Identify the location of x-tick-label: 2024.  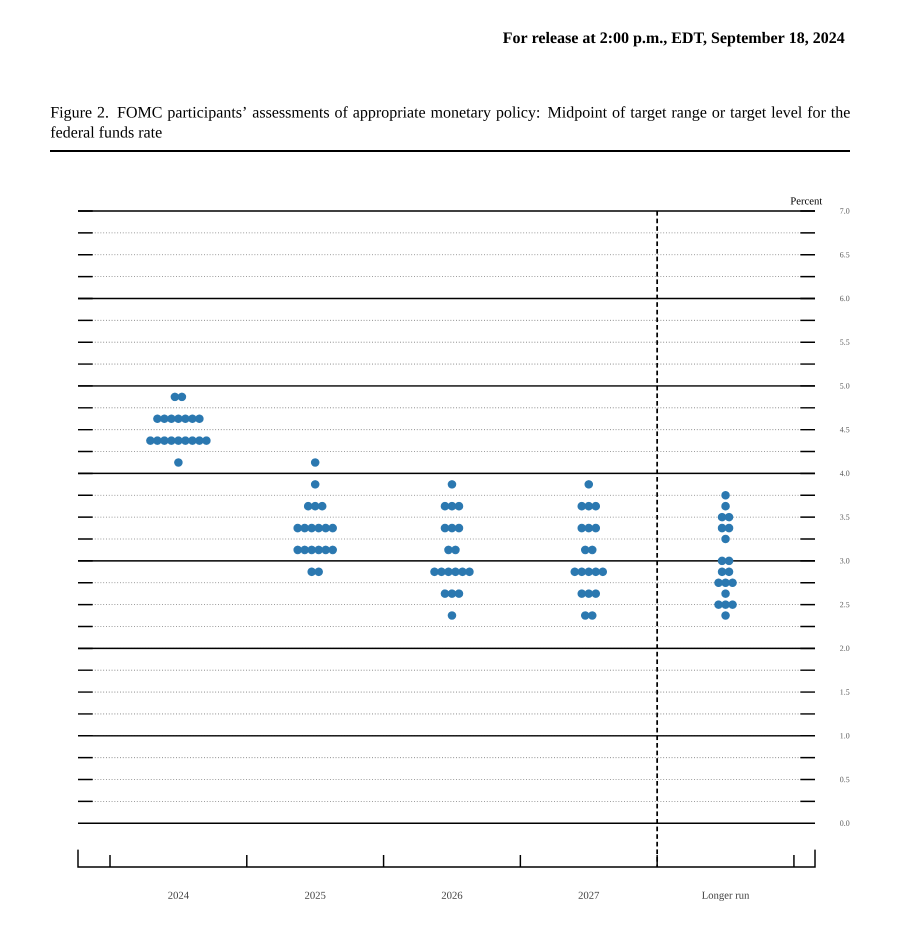
(178, 895).